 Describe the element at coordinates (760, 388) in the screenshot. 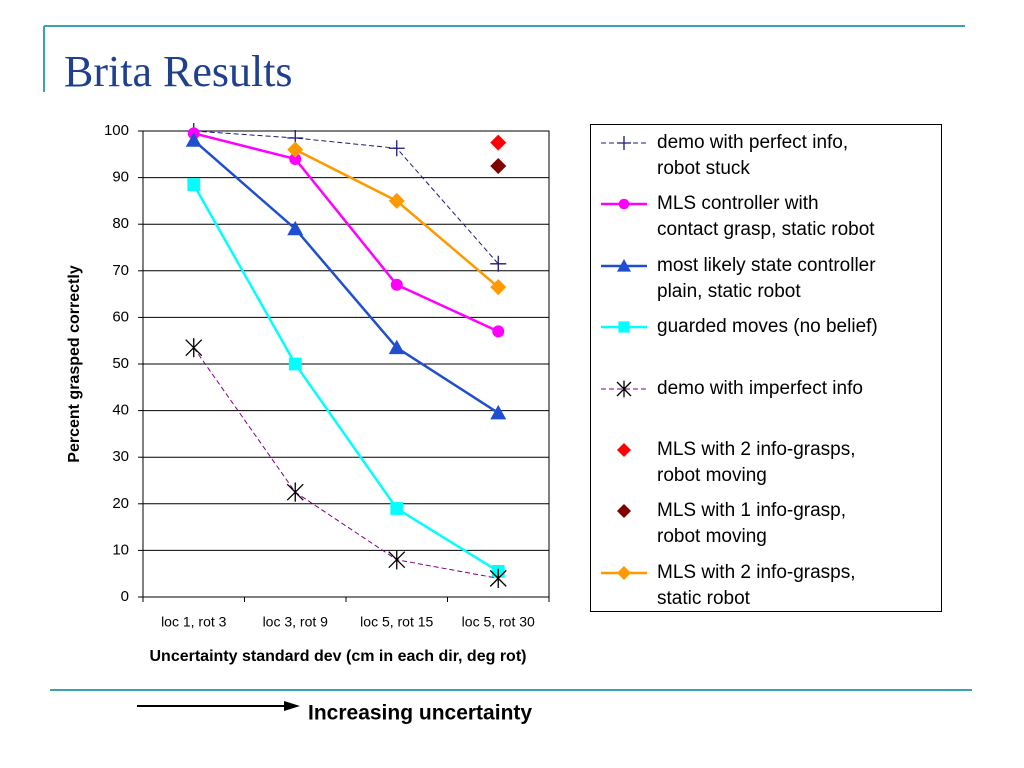

I see `legend-label: demo with imperfect info` at that location.